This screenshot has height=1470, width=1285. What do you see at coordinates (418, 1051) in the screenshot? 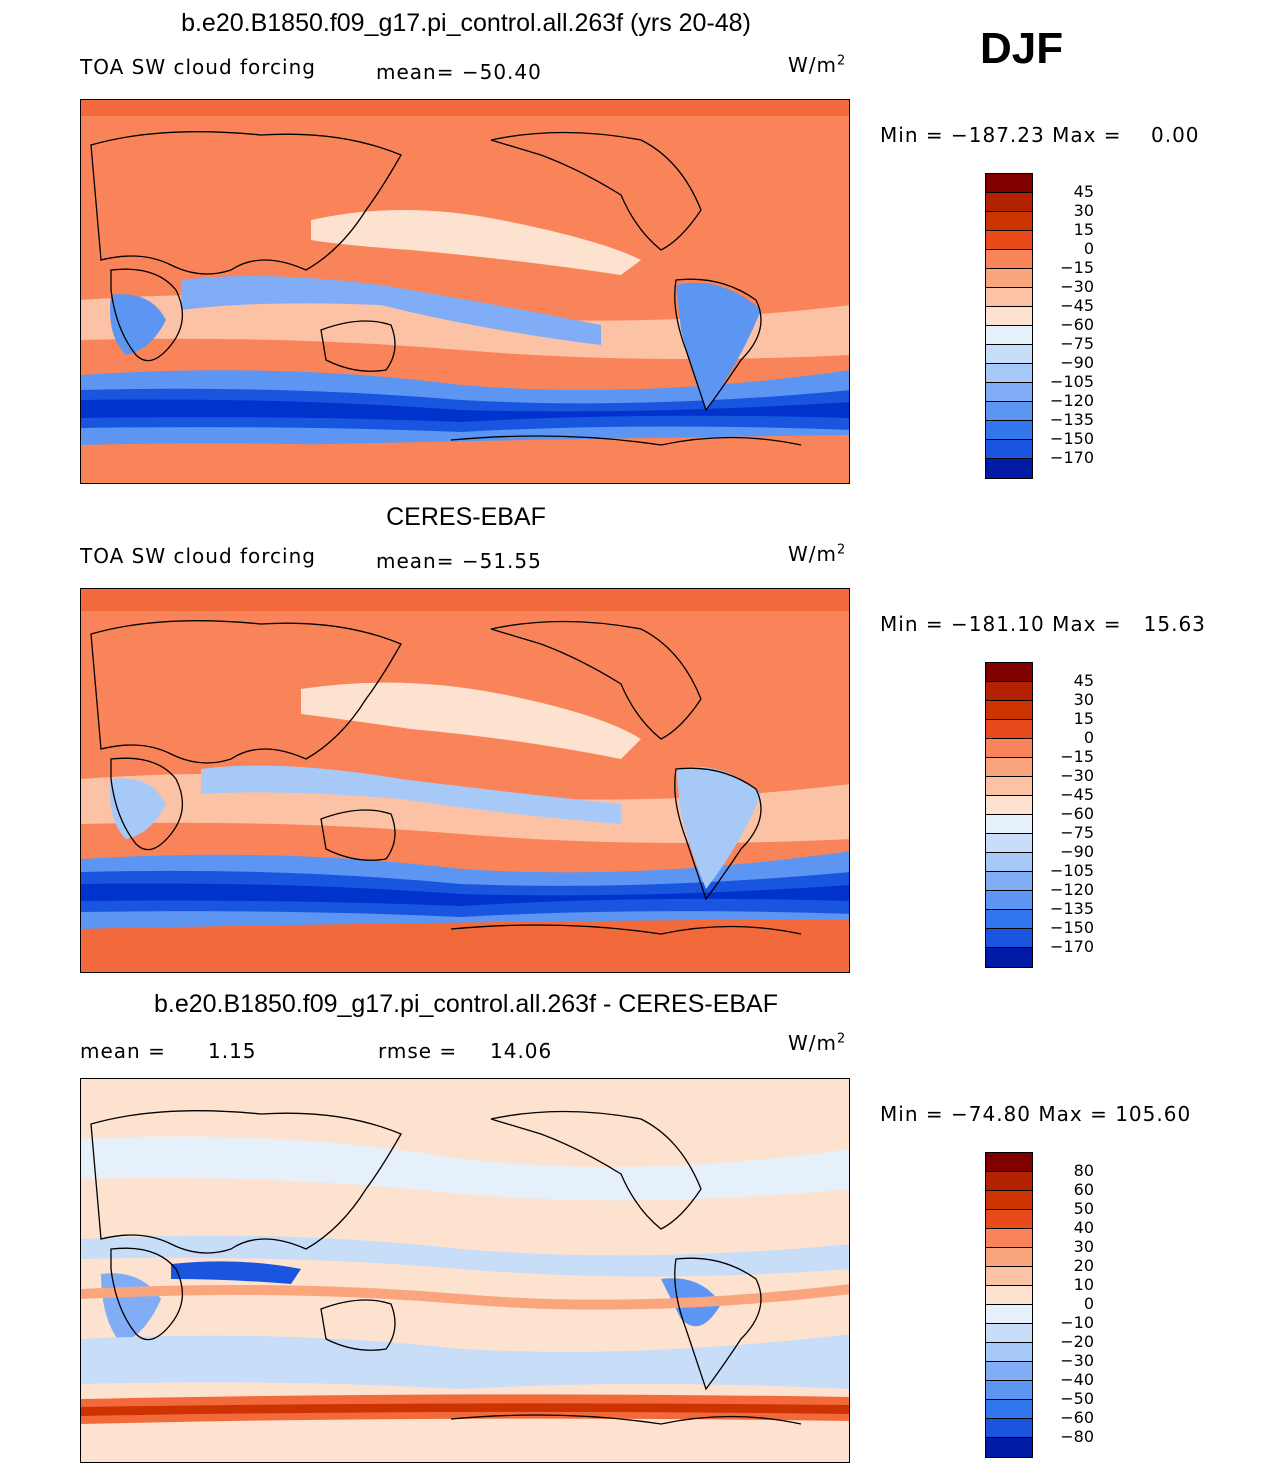
I see `panel3-rmse: rmse =` at bounding box center [418, 1051].